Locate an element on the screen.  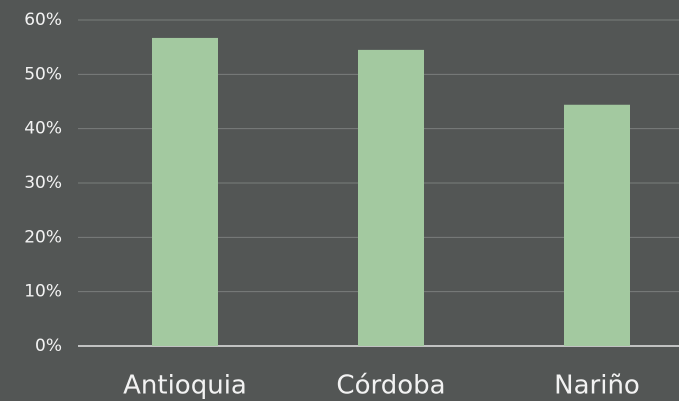
y-tick-label: 0% is located at coordinates (48, 346).